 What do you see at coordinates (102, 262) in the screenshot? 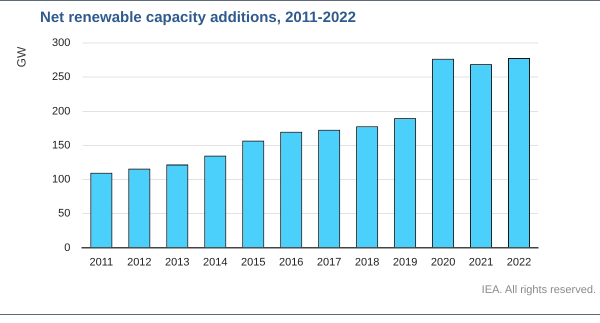
I see `x-tick-label: 2011` at bounding box center [102, 262].